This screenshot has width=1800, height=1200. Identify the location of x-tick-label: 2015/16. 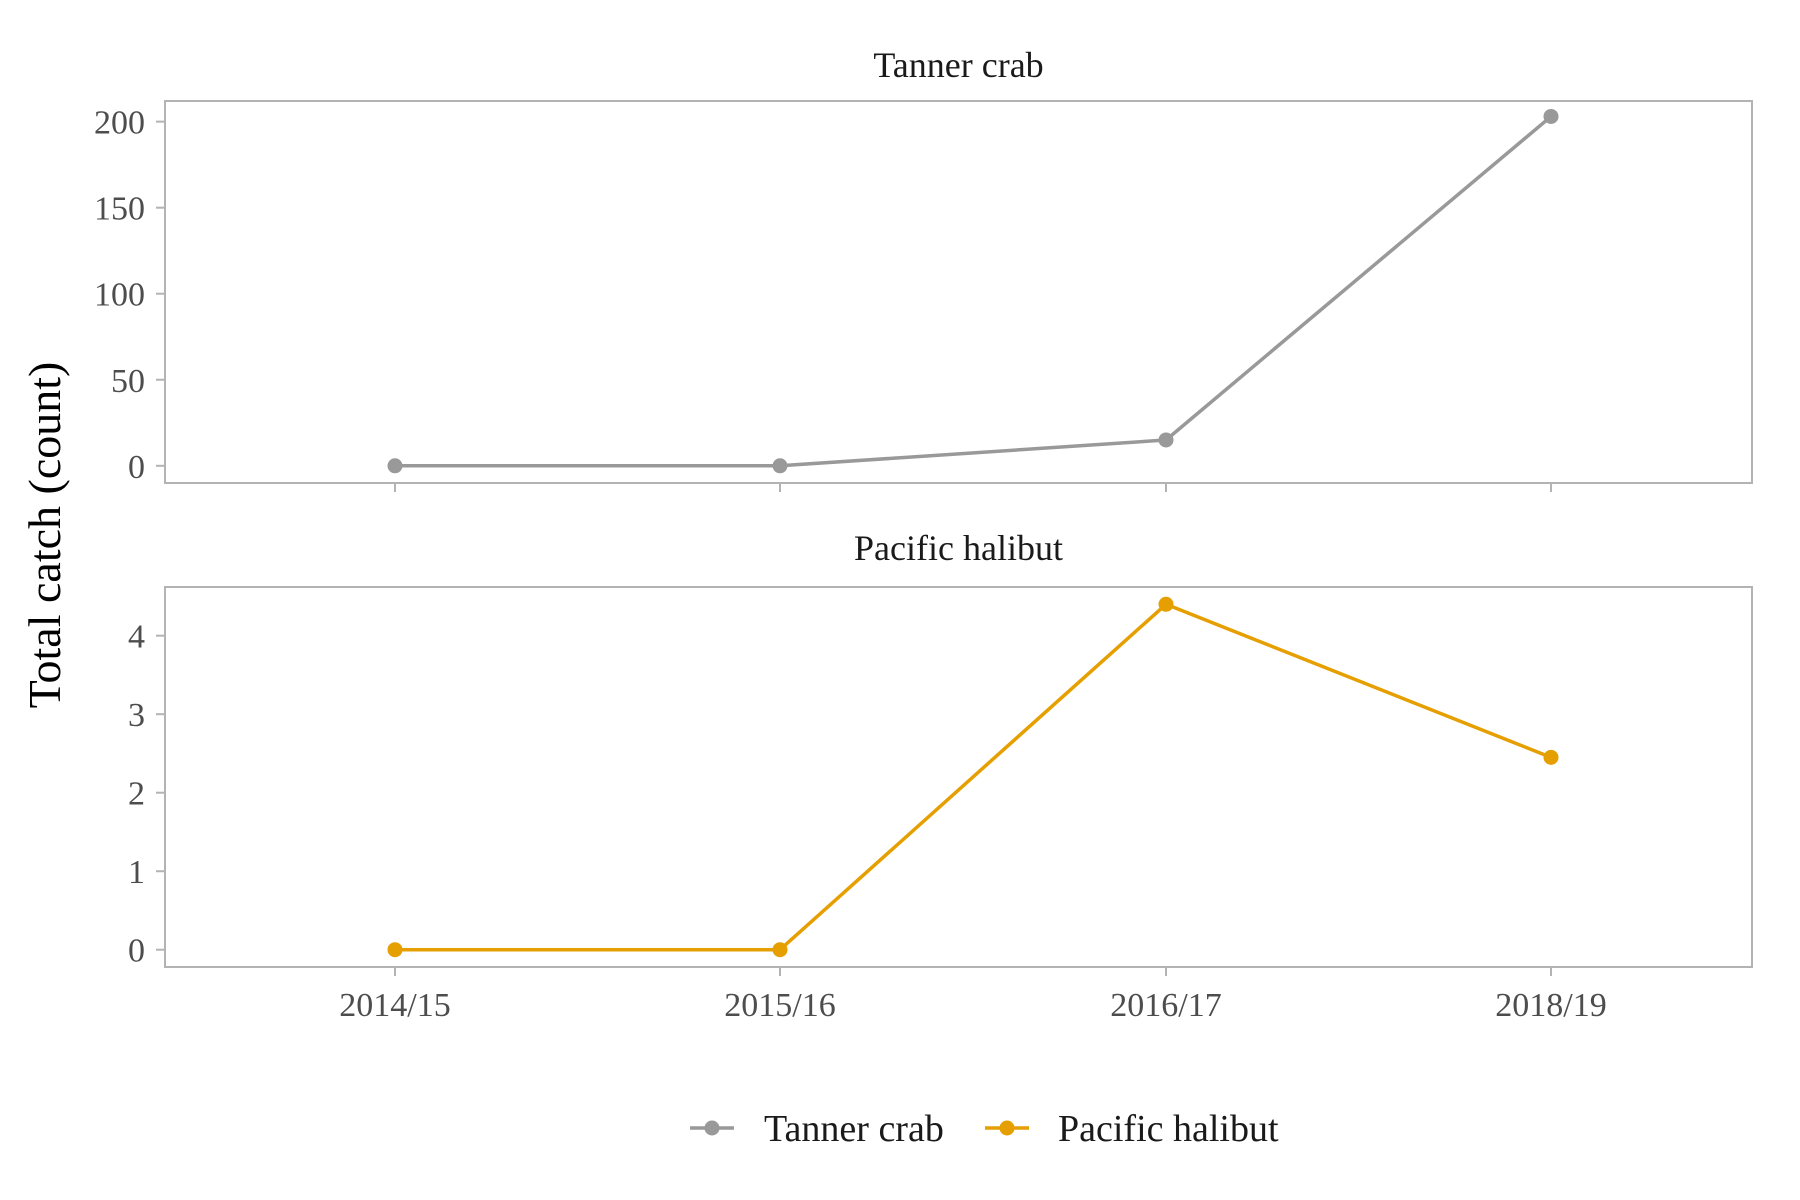
(779, 1005).